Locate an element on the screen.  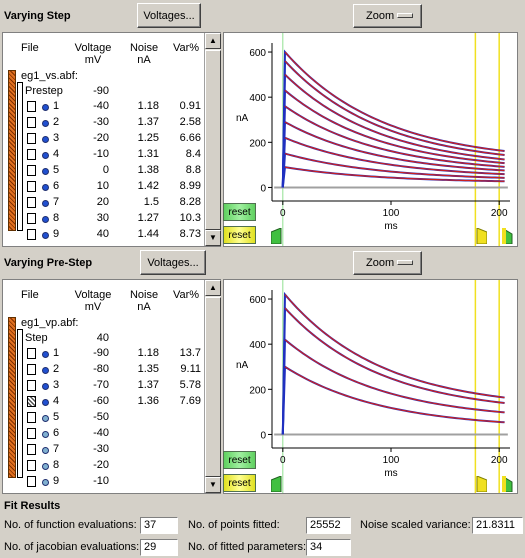
data-trace is located at coordinates (393, 363).